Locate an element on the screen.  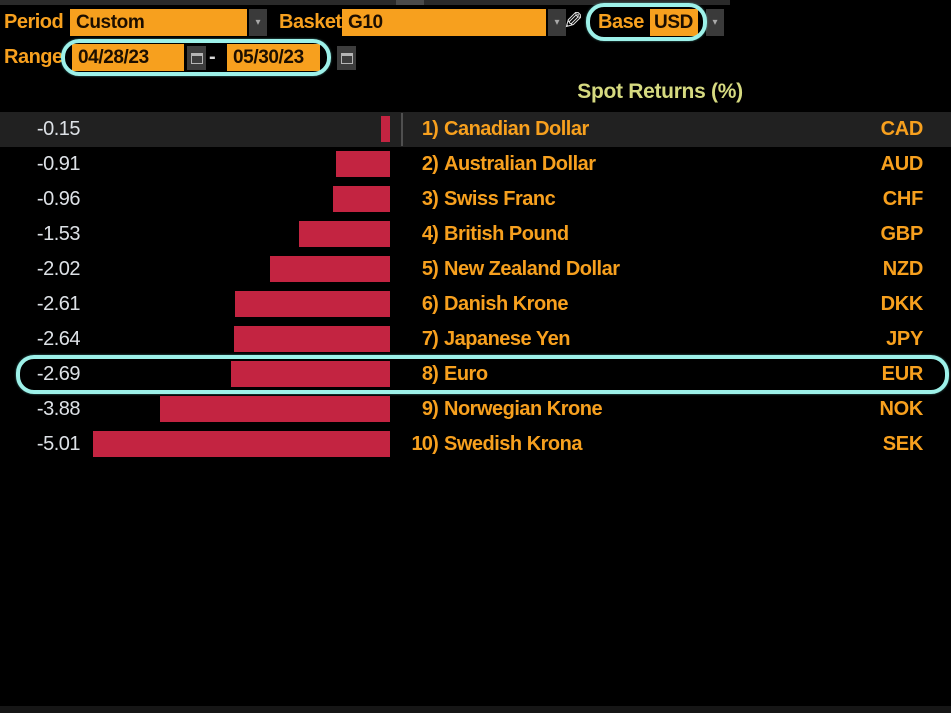
period-dropdown-button: ▾ is located at coordinates (258, 22).